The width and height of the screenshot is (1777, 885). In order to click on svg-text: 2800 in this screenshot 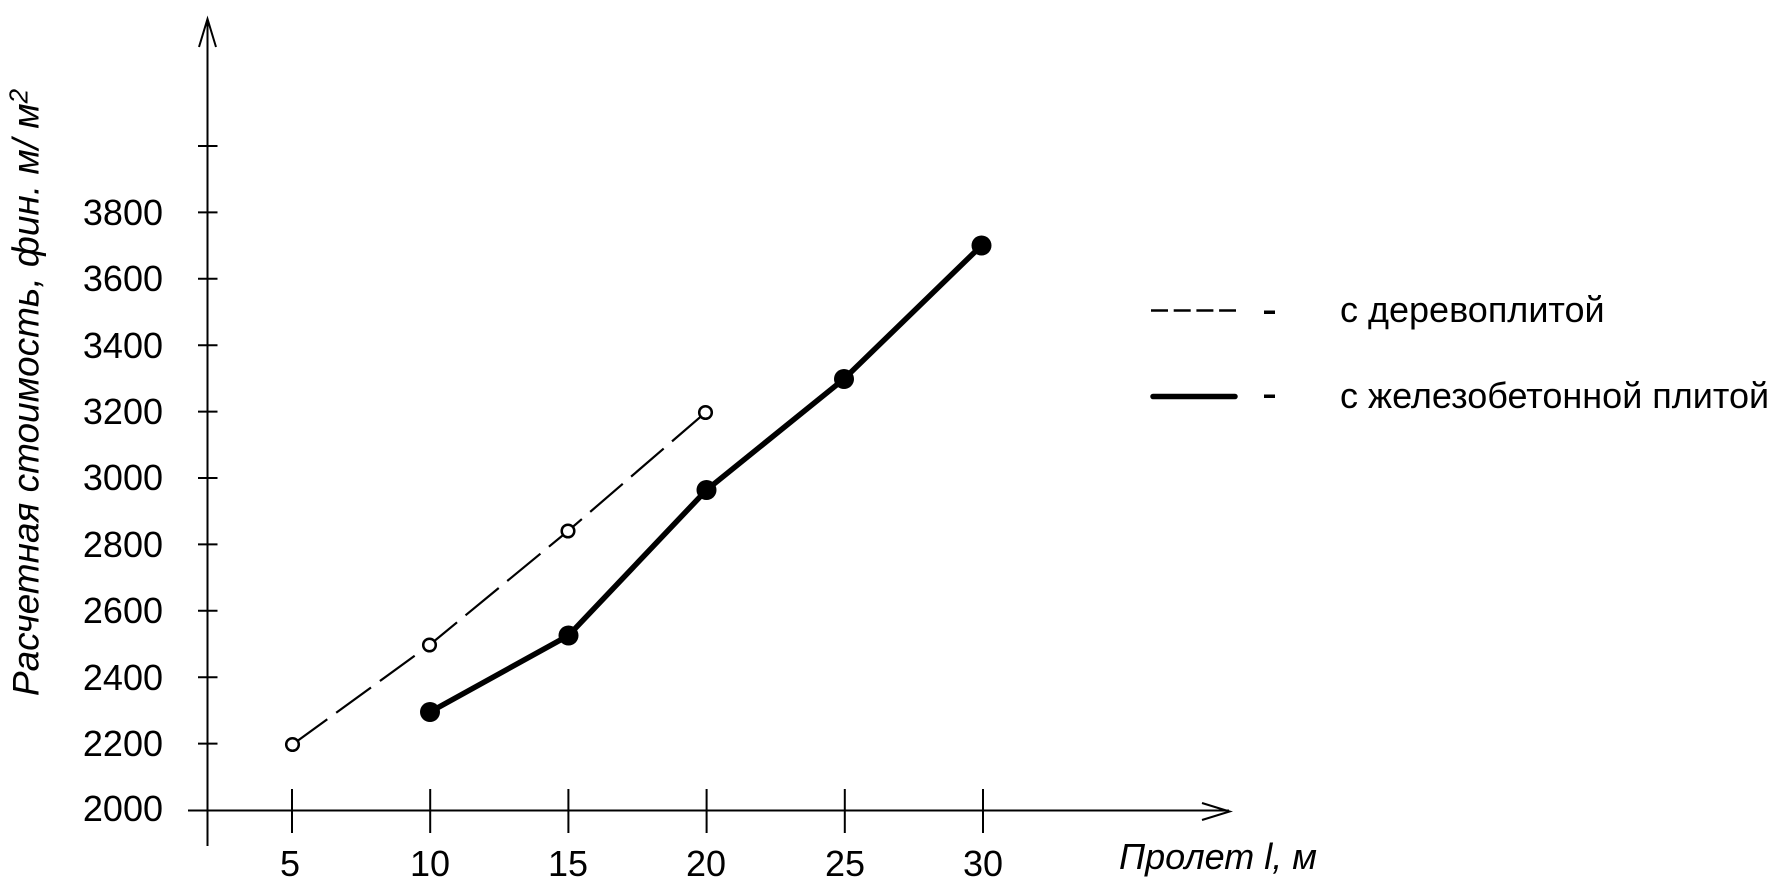, I will do `click(123, 544)`.